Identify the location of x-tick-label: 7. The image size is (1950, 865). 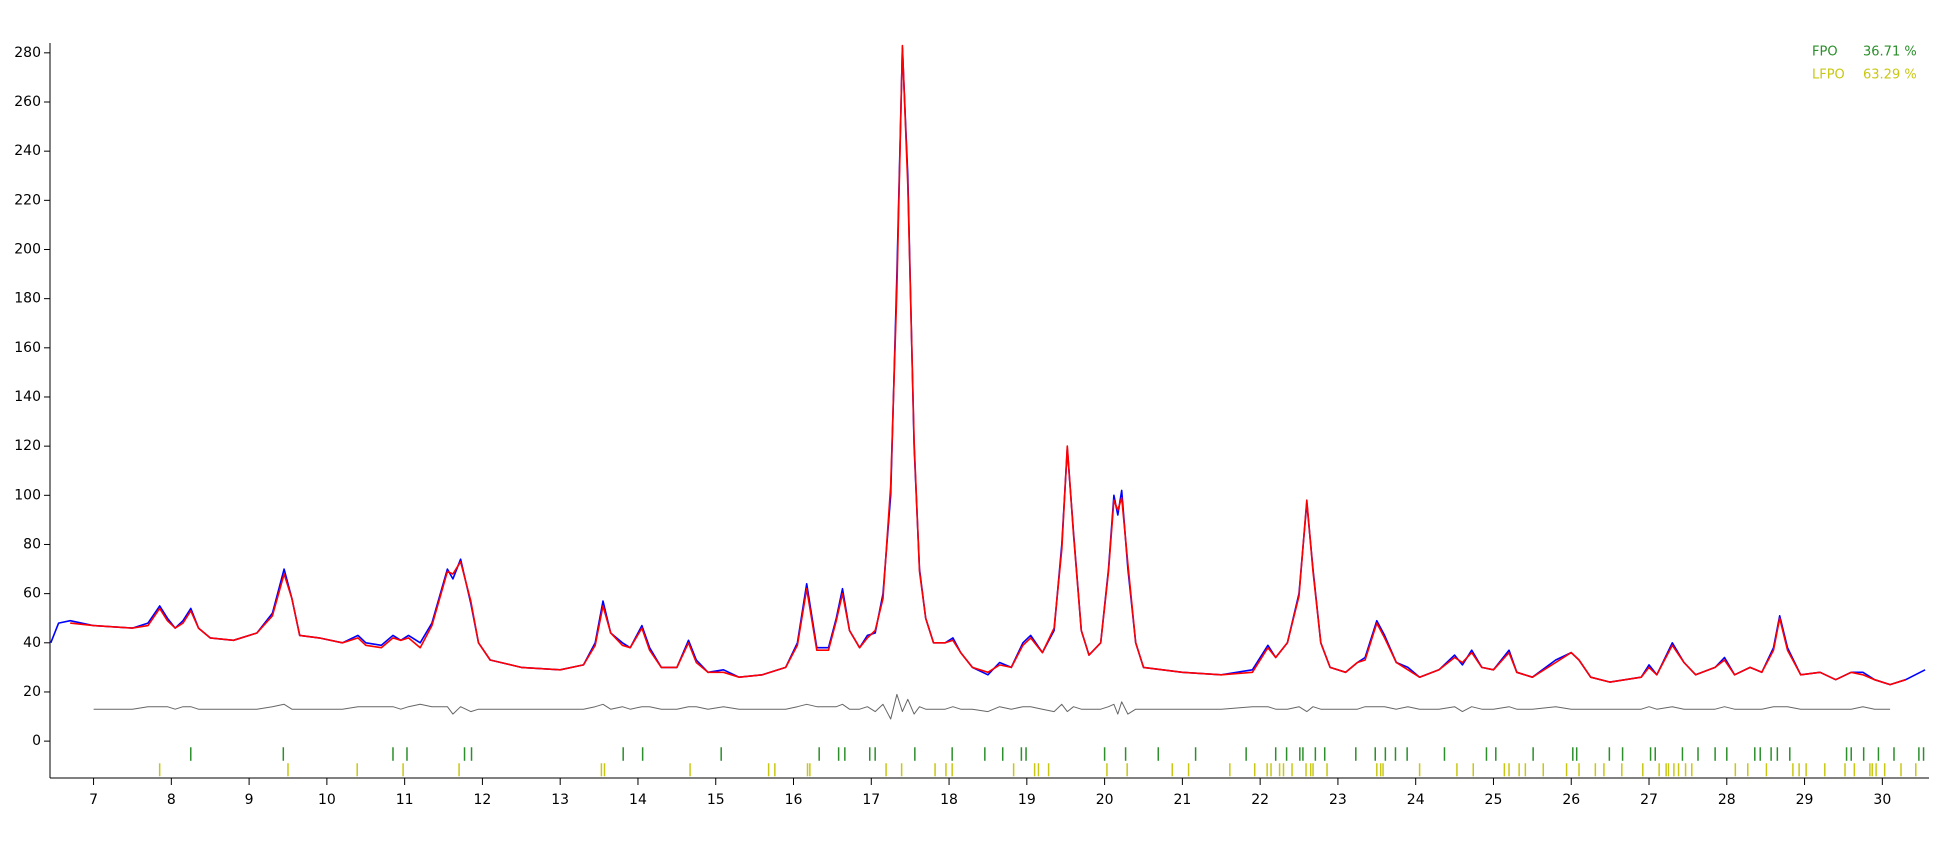
(93, 800).